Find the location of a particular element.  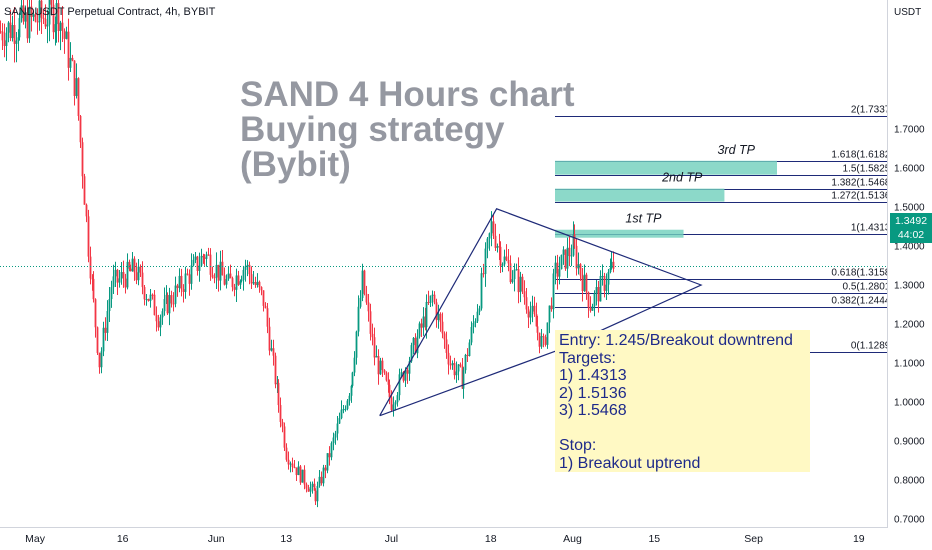

note-line: Targets: is located at coordinates (587, 358).